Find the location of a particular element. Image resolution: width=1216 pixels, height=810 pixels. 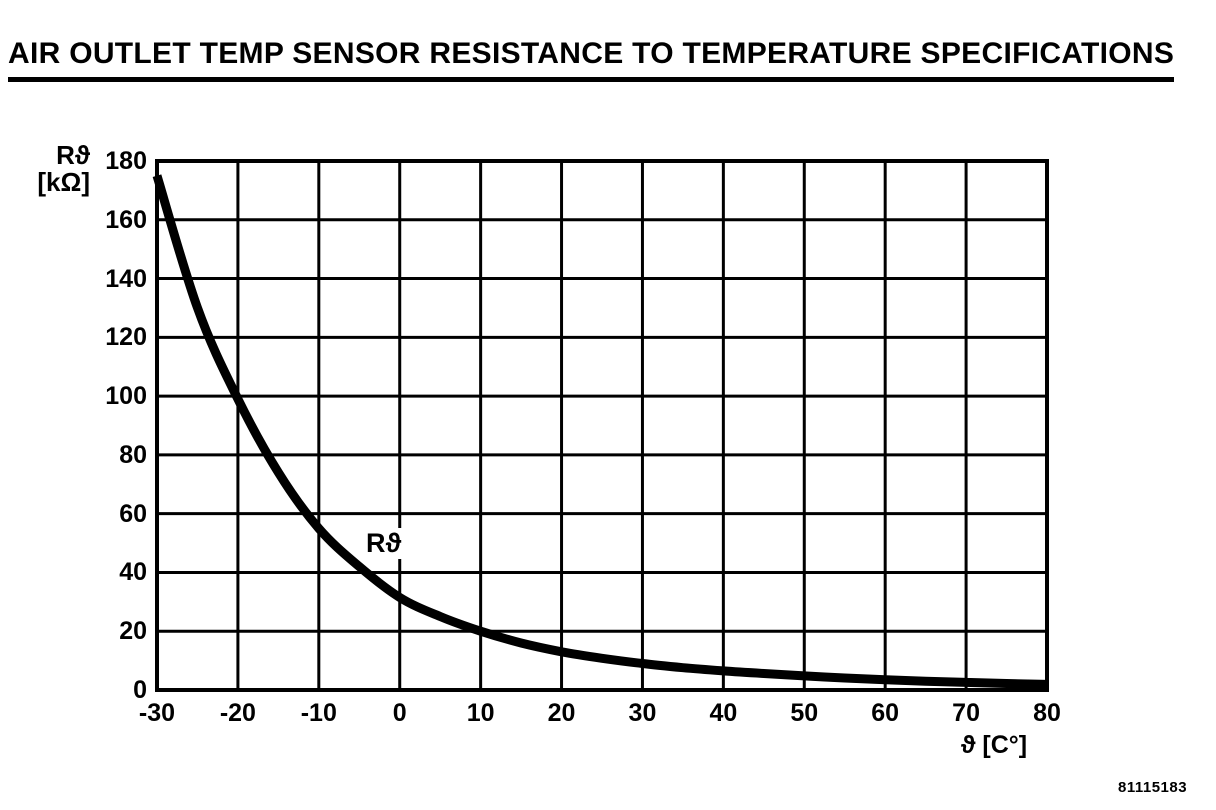

x-tick-label: 40 is located at coordinates (723, 713).